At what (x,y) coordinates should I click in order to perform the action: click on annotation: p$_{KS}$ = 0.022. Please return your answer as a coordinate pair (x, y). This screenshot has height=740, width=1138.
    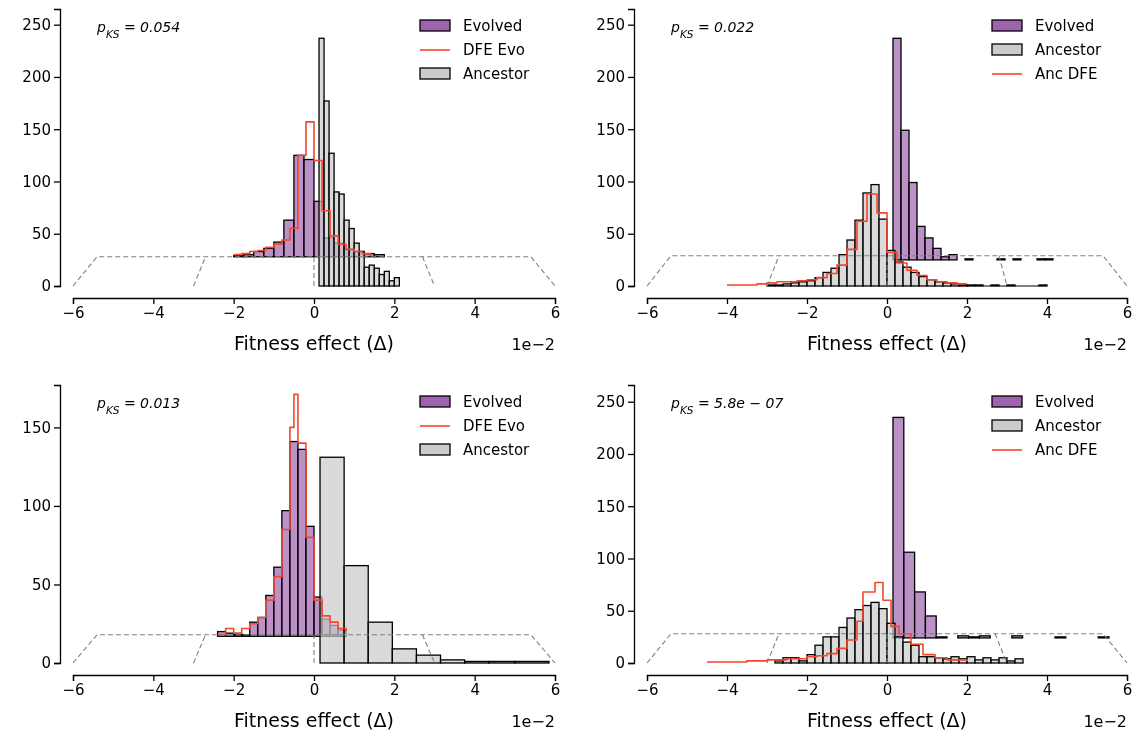
    Looking at the image, I should click on (712, 29).